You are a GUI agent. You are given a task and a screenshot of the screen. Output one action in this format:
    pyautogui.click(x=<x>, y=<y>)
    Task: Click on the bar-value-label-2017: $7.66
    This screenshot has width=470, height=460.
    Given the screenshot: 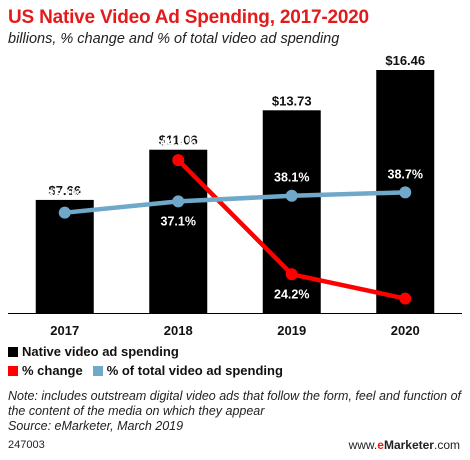 What is the action you would take?
    pyautogui.click(x=64, y=190)
    